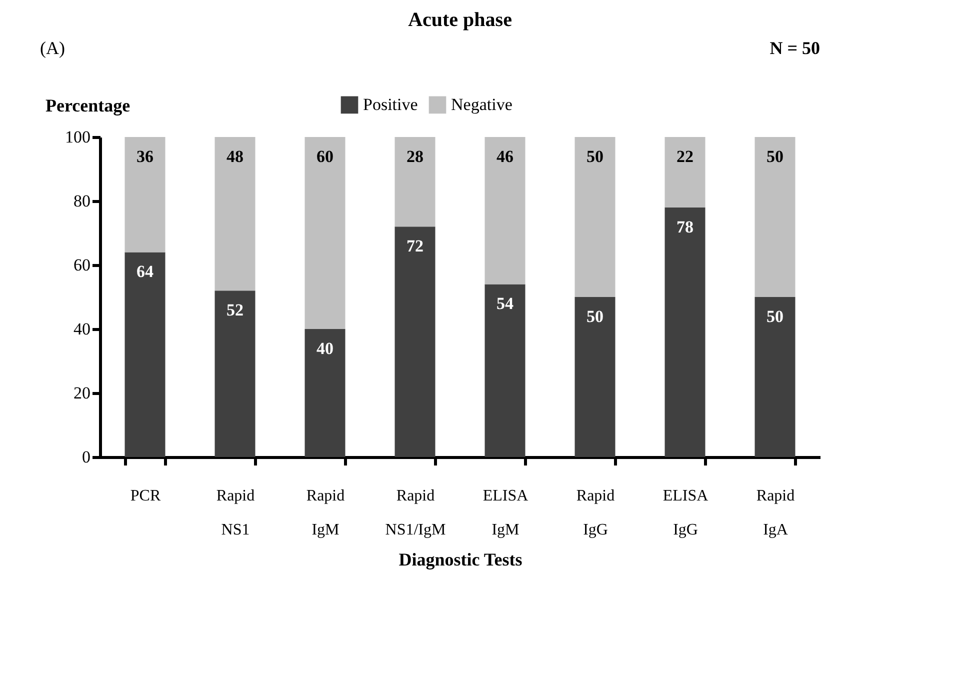  I want to click on data-label: 60, so click(325, 156).